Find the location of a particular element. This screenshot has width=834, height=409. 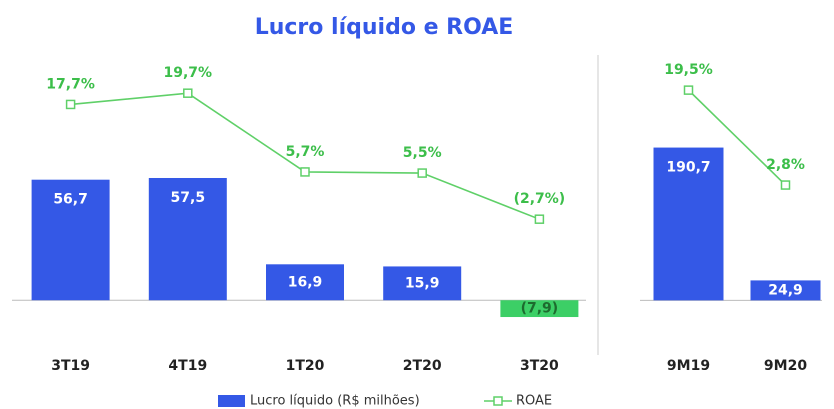

roae-label: 5,7% is located at coordinates (305, 152).